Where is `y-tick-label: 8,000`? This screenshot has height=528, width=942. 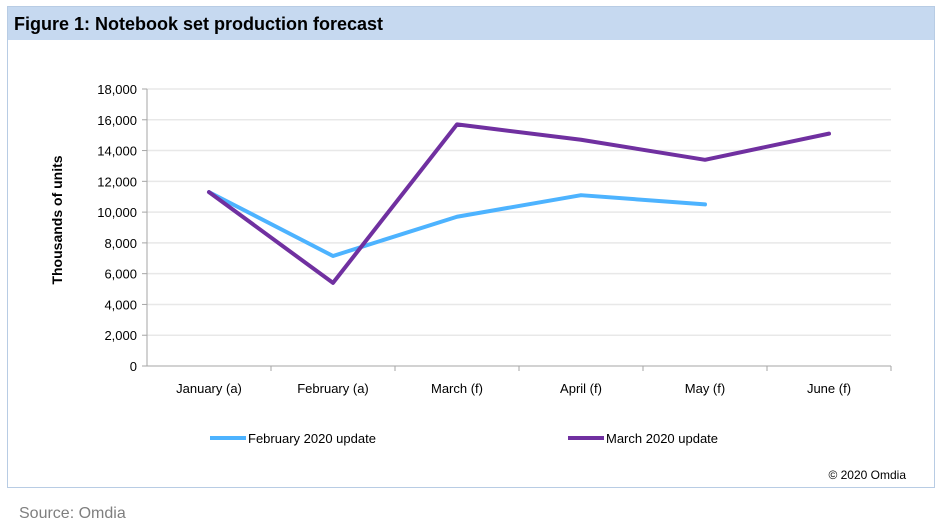 y-tick-label: 8,000 is located at coordinates (120, 243).